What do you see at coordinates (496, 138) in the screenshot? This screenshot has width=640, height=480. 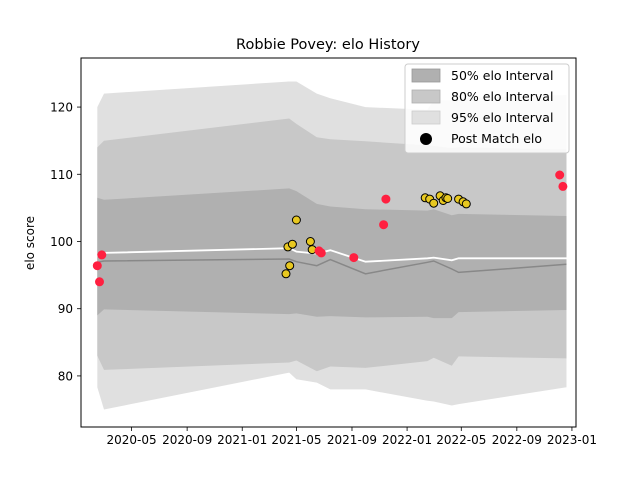 I see `legend-label-post-match: Post Match elo` at bounding box center [496, 138].